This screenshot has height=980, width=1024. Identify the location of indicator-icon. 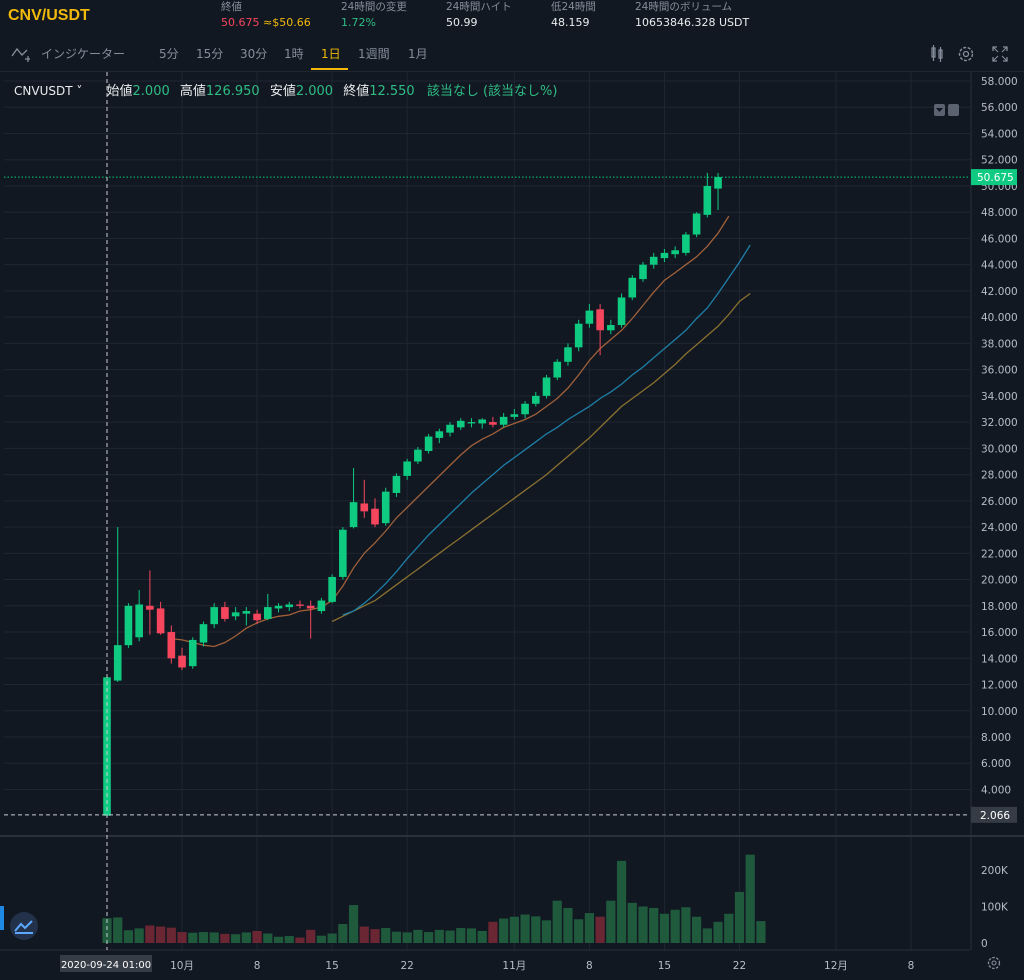
(20, 54).